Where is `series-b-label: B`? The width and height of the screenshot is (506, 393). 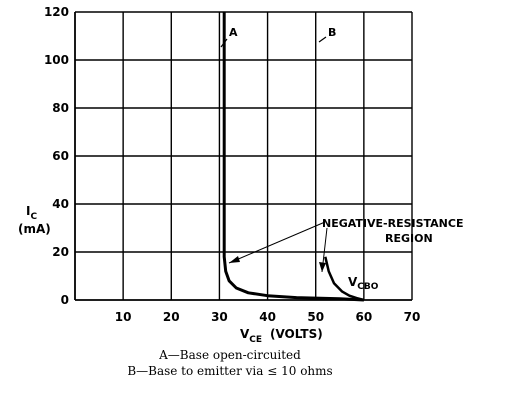 series-b-label: B is located at coordinates (332, 32).